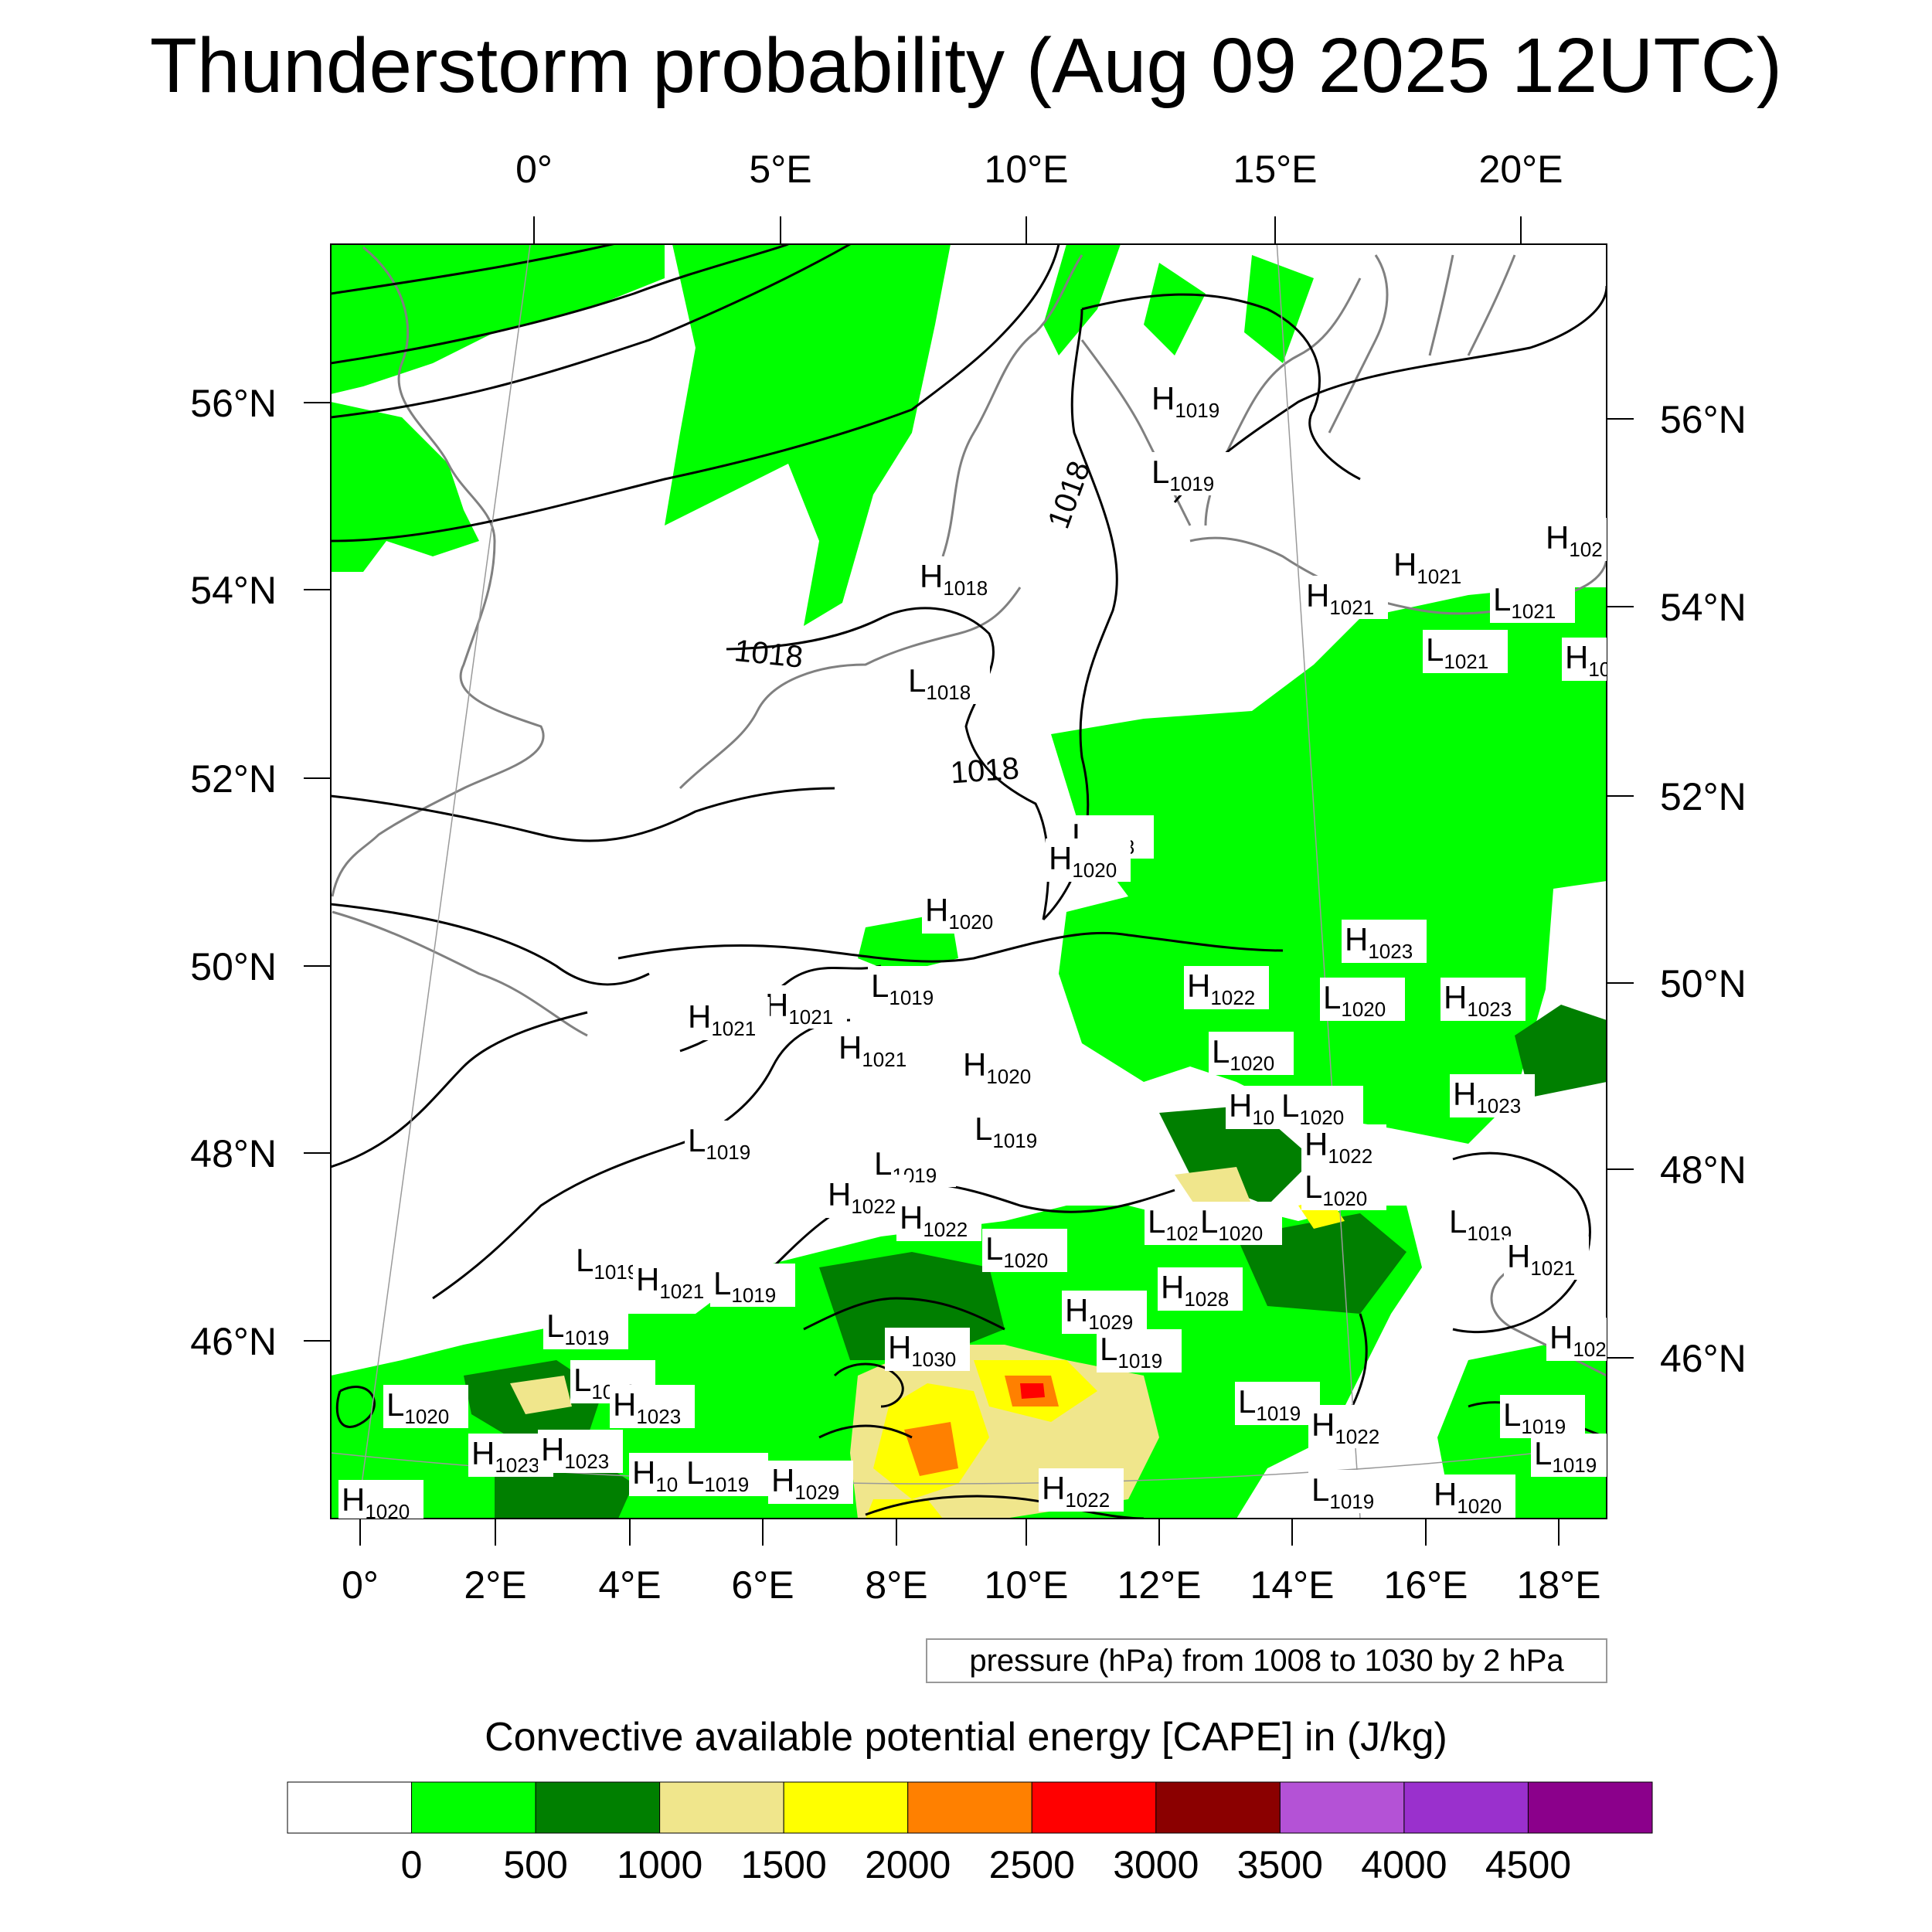  Describe the element at coordinates (1350, 1426) in the screenshot. I see `high-pressure-center: H1022` at that location.